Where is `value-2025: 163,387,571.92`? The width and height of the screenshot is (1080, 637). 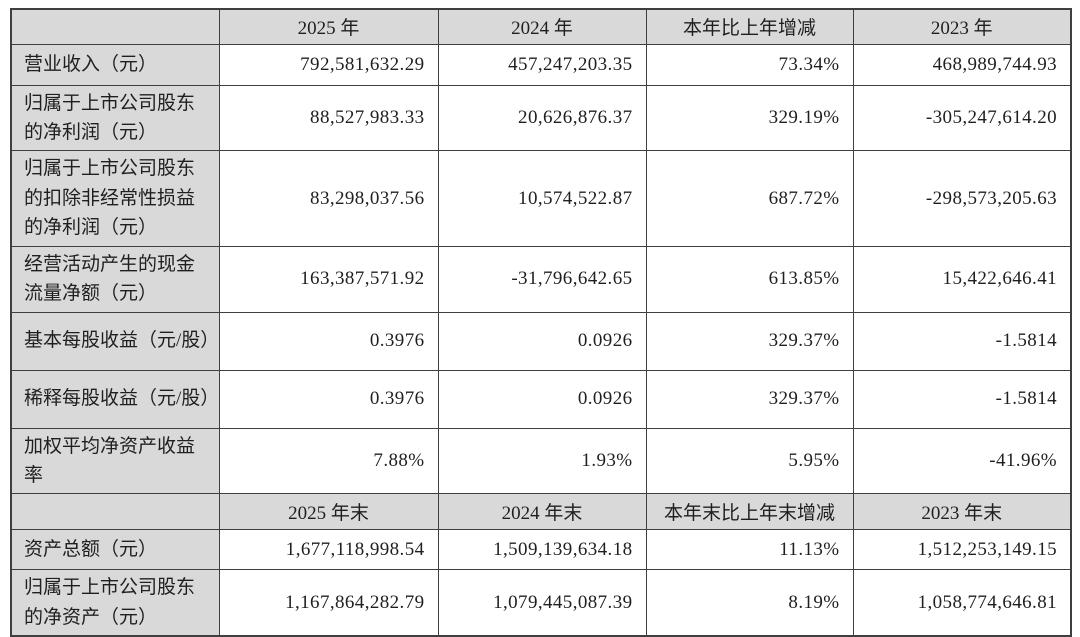 value-2025: 163,387,571.92 is located at coordinates (328, 279).